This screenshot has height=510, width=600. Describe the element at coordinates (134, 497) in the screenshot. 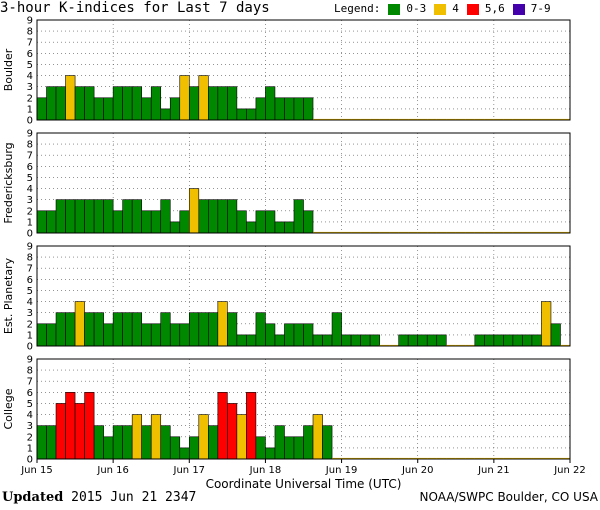

I see `updated-value: 2015 Jun 21 2347` at that location.